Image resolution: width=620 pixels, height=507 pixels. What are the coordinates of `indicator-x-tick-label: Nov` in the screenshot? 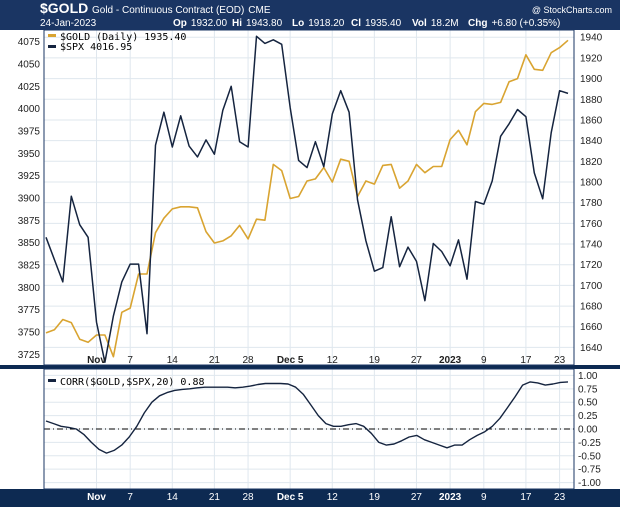 It's located at (96, 497).